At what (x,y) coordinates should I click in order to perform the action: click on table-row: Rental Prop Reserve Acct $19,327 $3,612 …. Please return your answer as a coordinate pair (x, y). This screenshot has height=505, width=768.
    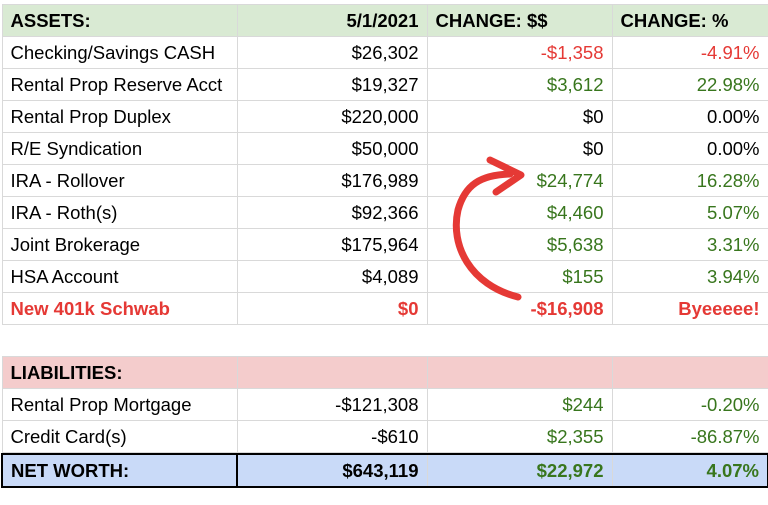
    Looking at the image, I should click on (384, 84).